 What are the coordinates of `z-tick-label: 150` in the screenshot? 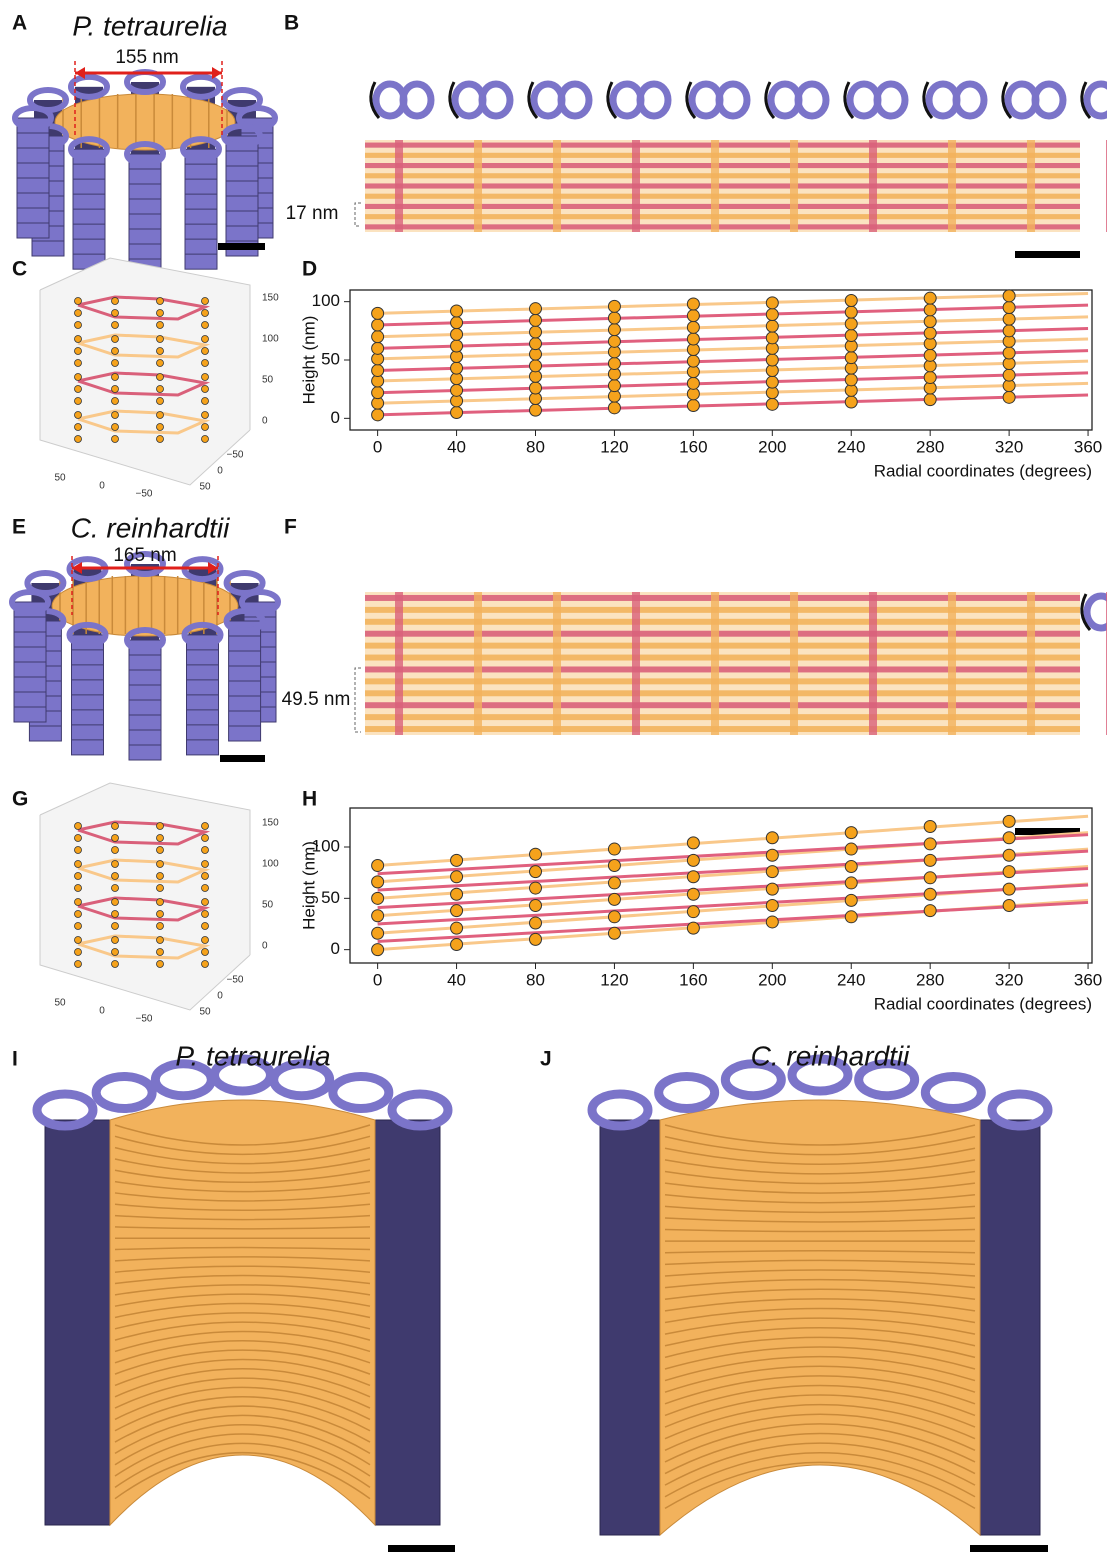 It's located at (270, 823).